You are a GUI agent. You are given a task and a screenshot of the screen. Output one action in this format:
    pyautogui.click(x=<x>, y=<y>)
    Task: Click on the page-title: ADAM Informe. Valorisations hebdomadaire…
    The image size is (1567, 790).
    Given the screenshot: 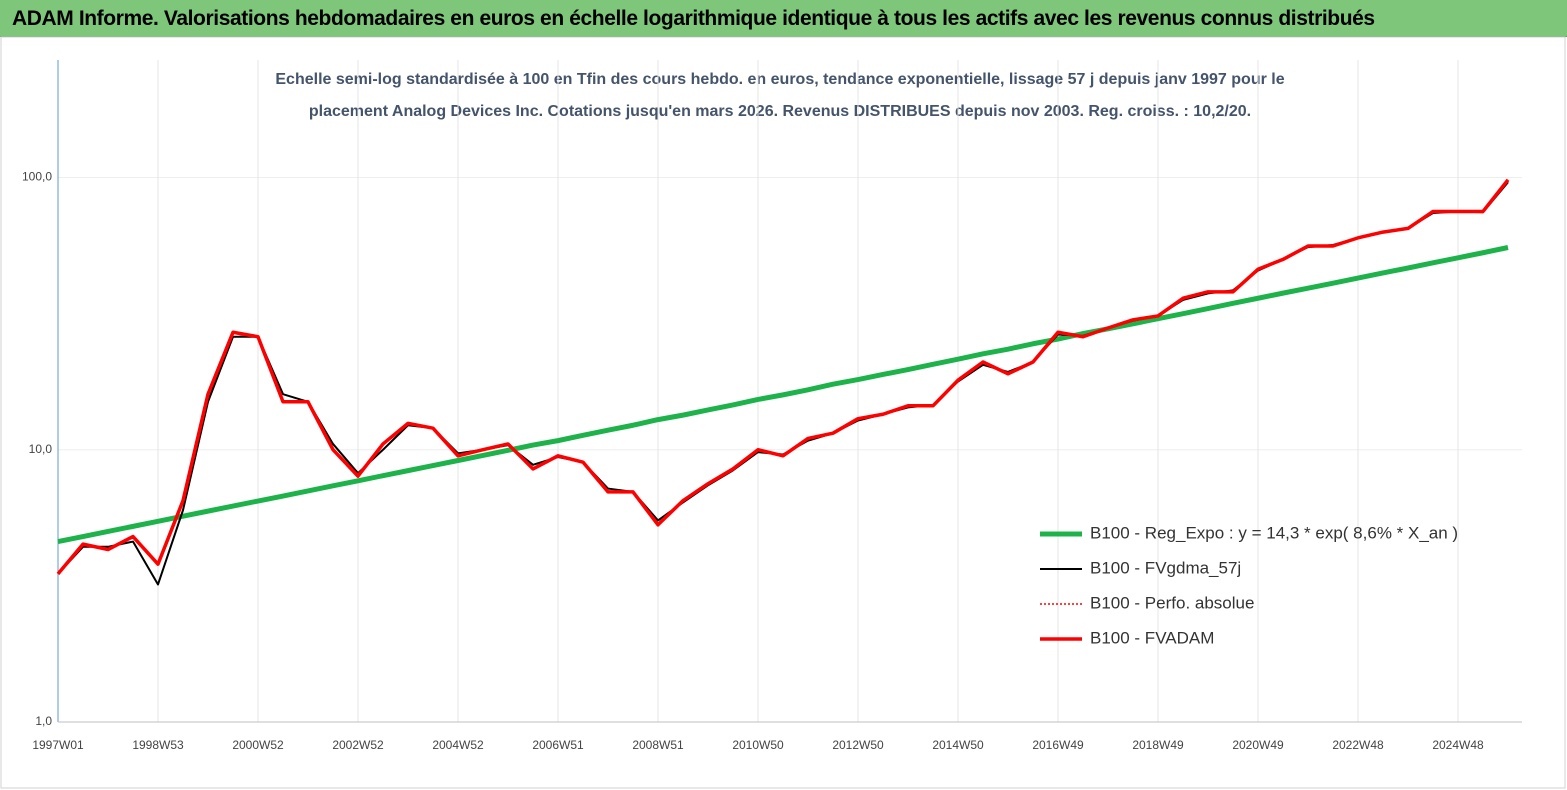 What is the action you would take?
    pyautogui.click(x=693, y=18)
    